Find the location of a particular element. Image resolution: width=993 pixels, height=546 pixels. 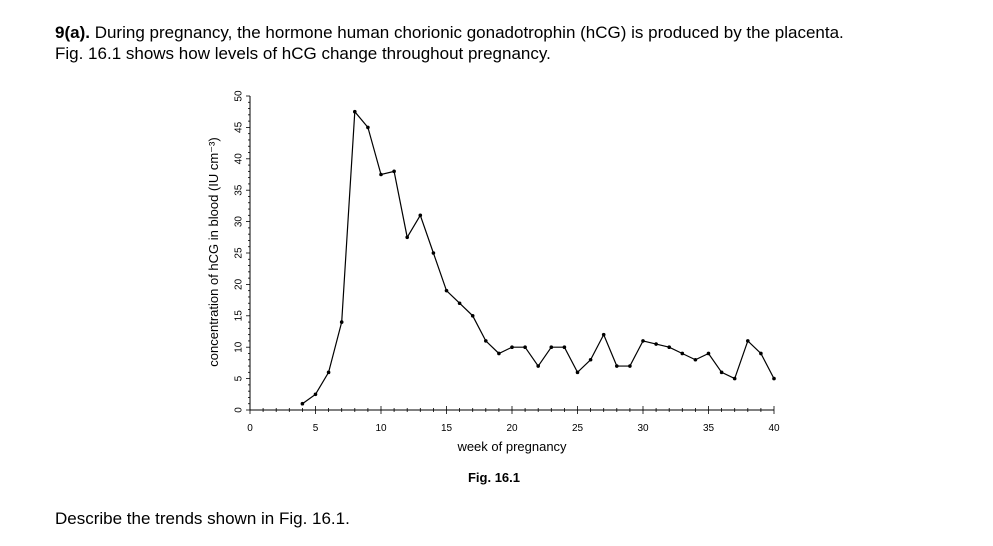

y-axis-ticks: 0 5 10 15 20 25 30 35 40 45 50 is located at coordinates (242, 251).